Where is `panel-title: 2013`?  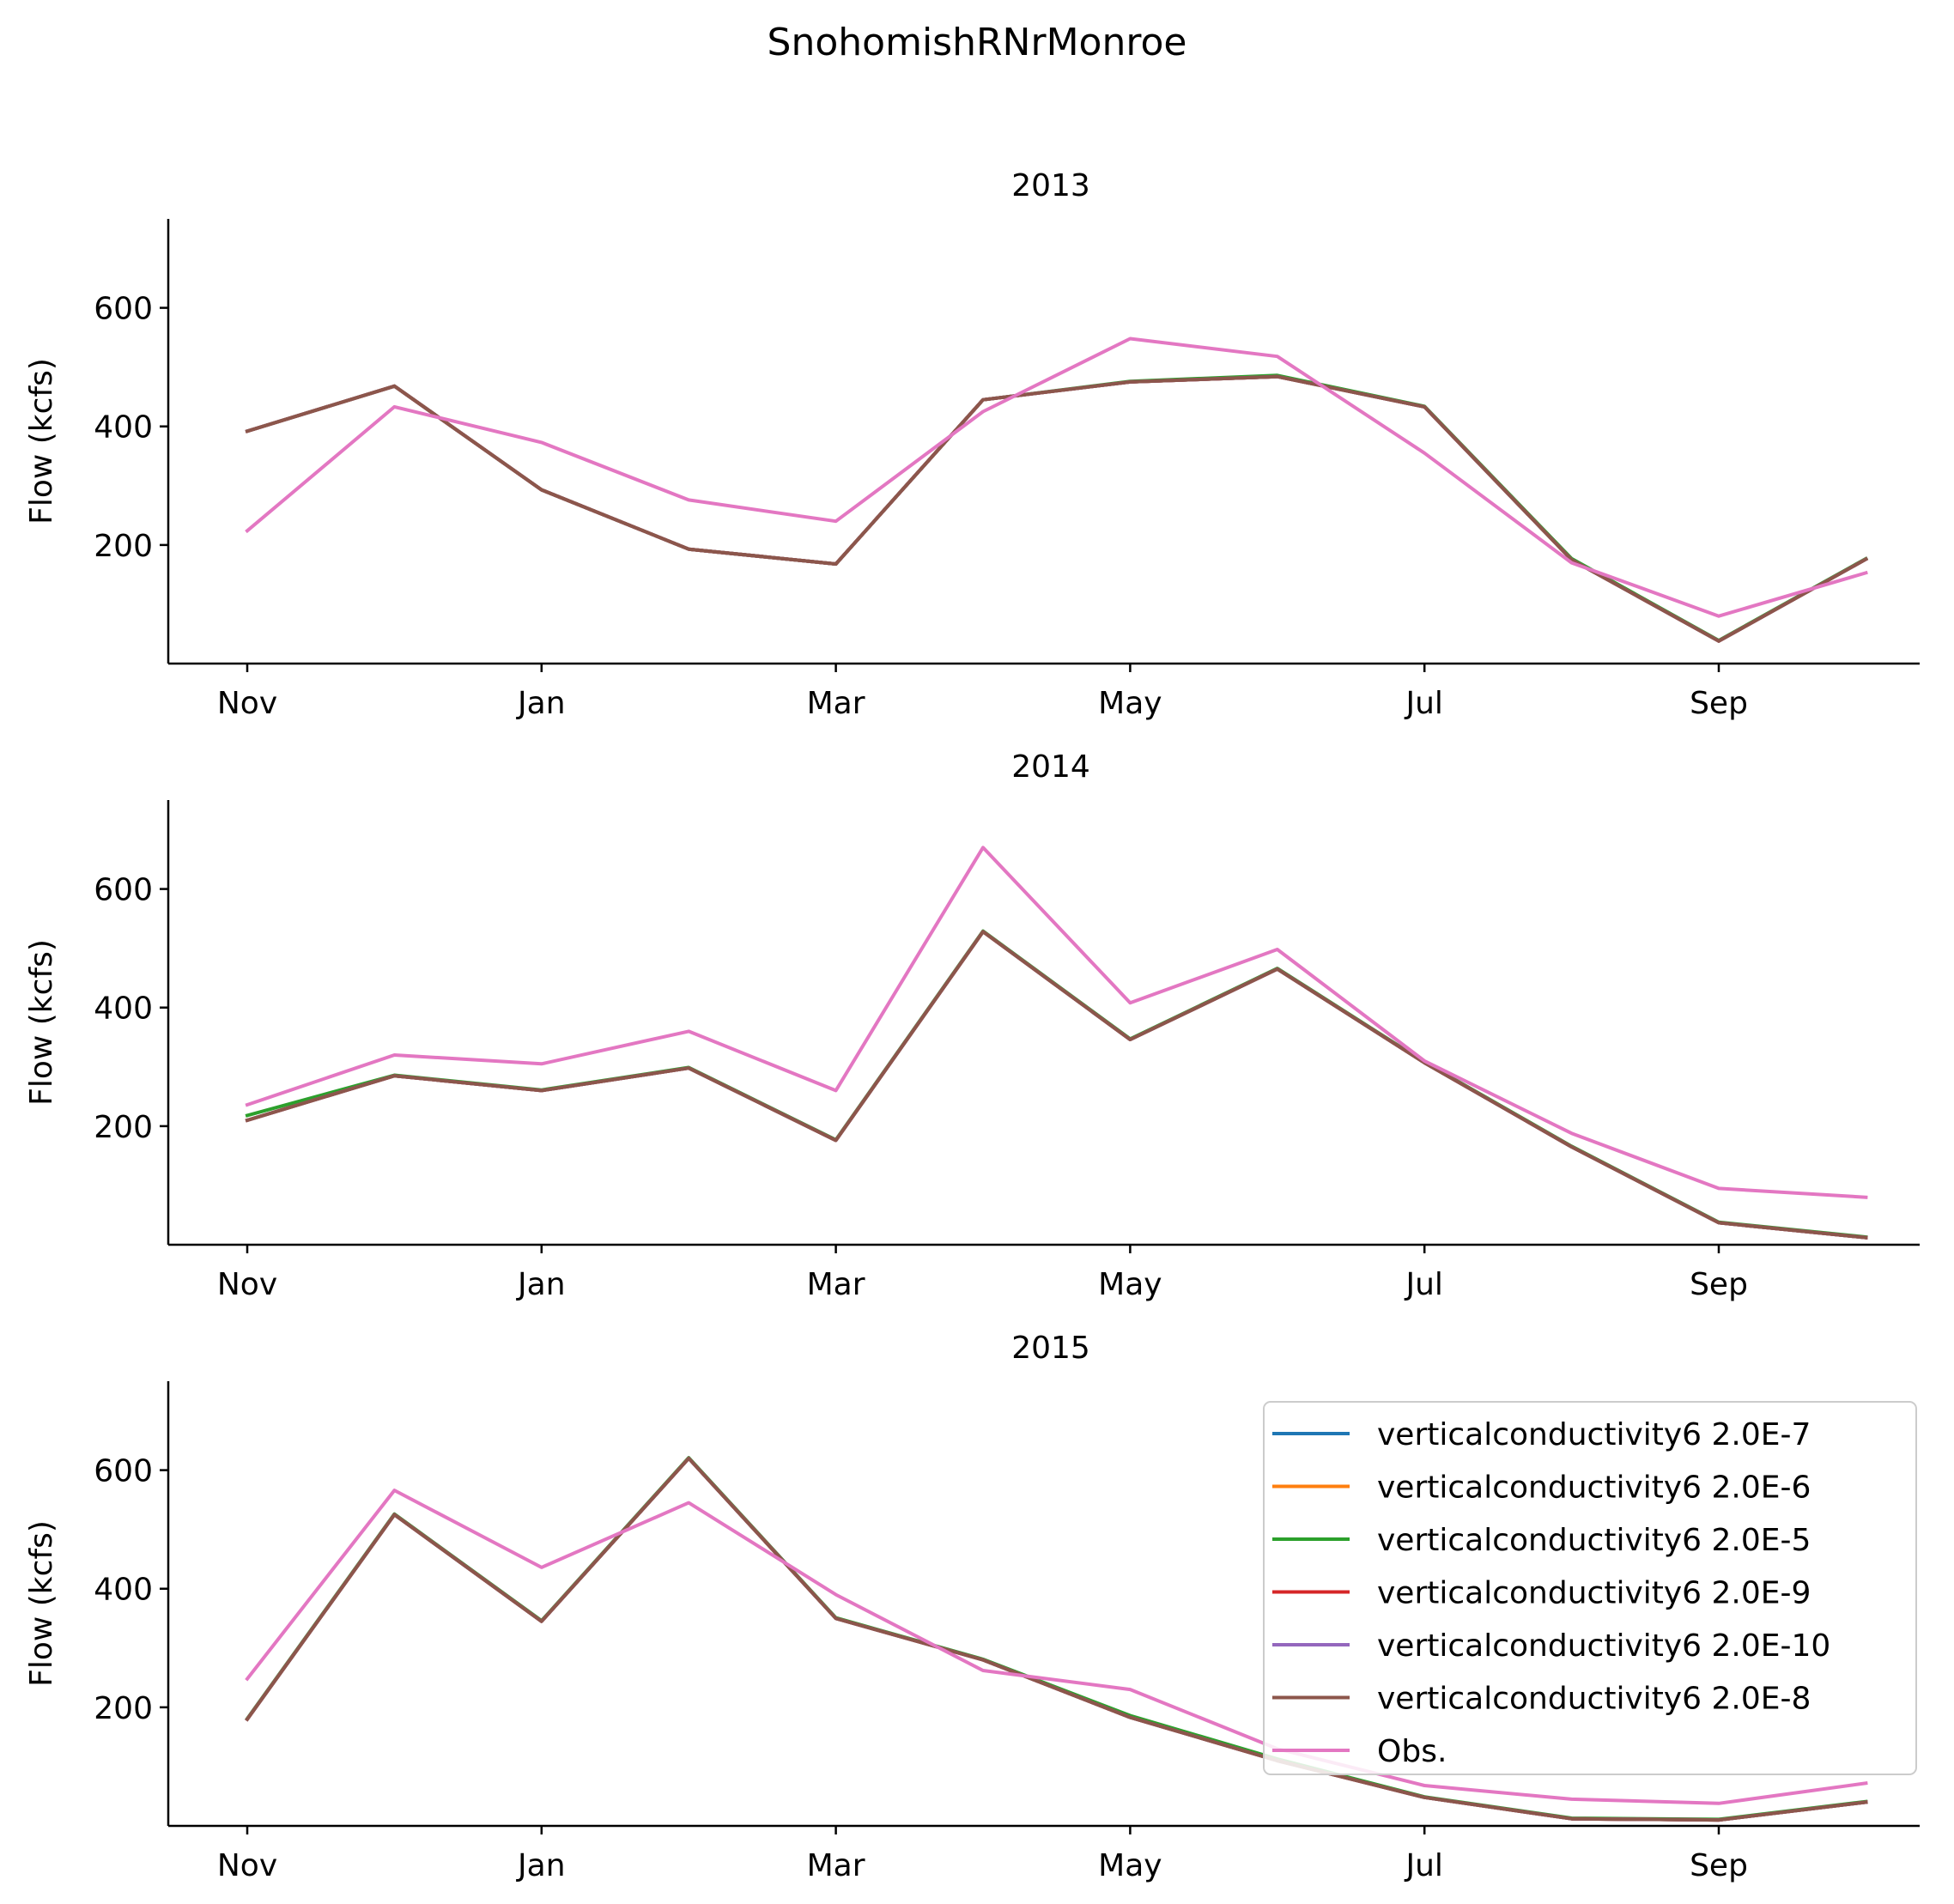 panel-title: 2013 is located at coordinates (1050, 185).